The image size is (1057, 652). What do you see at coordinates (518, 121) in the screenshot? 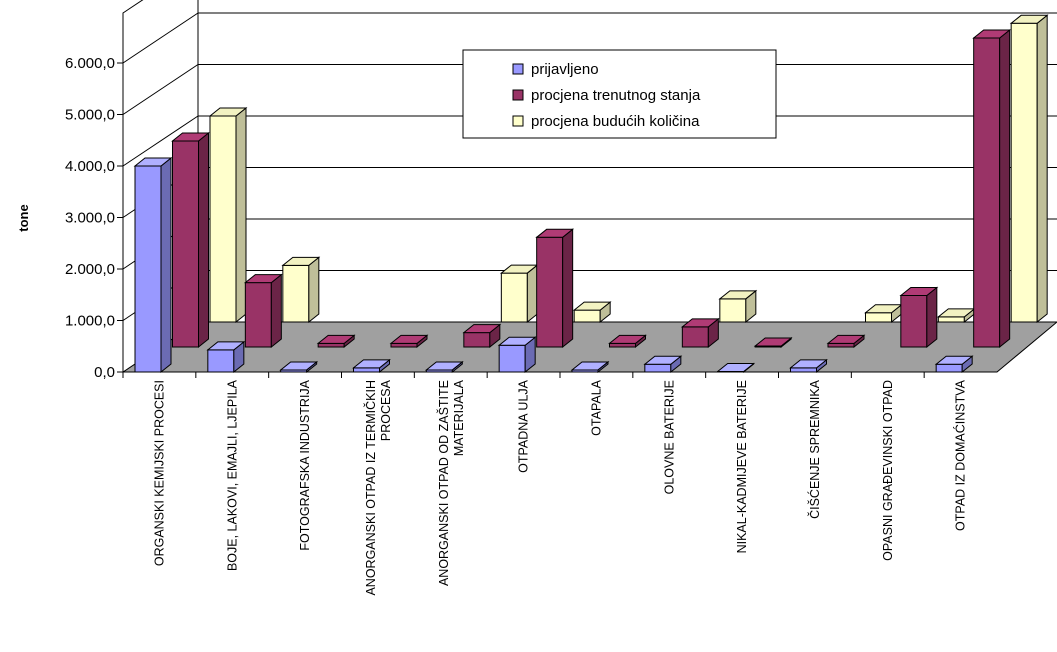
I see `legend-swatch-procjena-buducih-kolicina` at bounding box center [518, 121].